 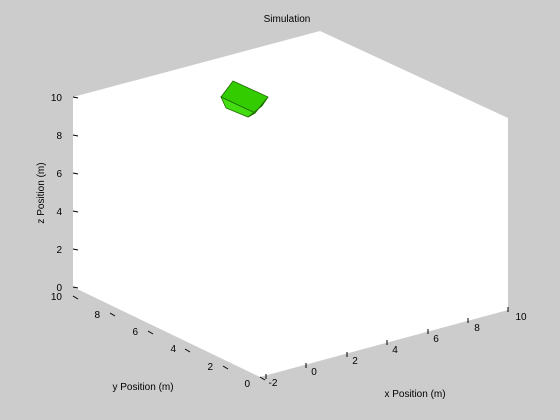 I want to click on z-tick-label: 4, so click(x=59, y=212).